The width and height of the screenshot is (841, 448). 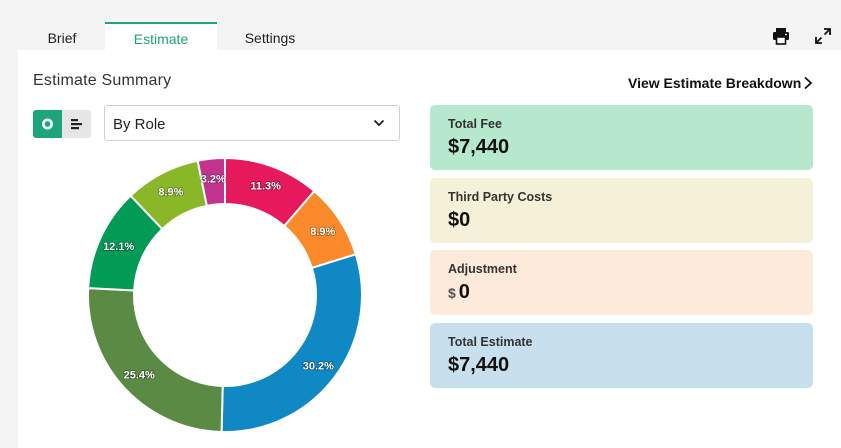 I want to click on print-icon, so click(x=781, y=36).